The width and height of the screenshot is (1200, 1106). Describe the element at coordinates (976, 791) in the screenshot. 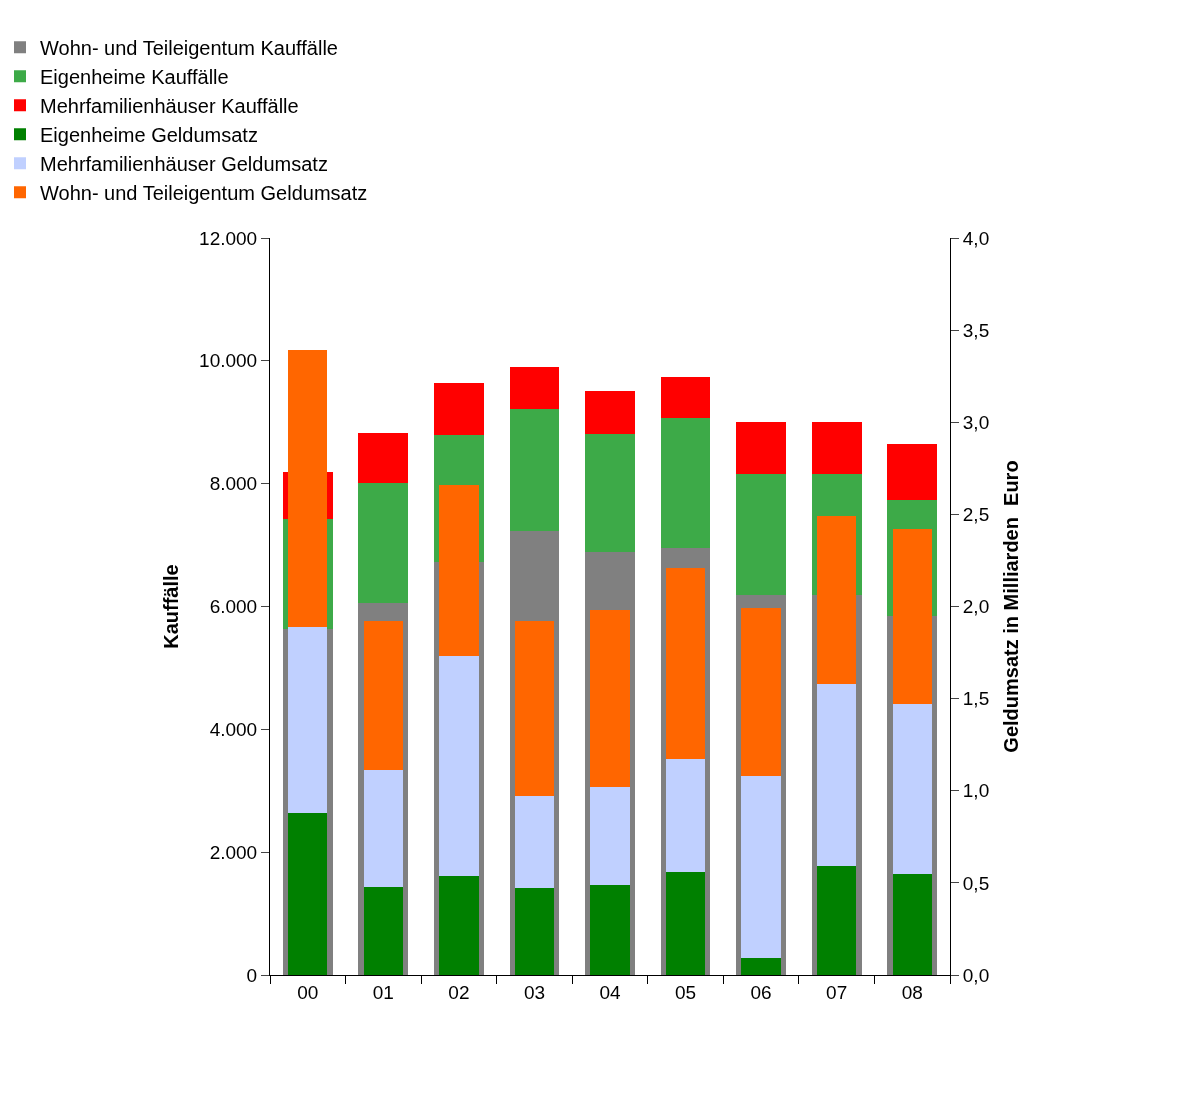

I see `y2-tick-label: 1,0` at that location.